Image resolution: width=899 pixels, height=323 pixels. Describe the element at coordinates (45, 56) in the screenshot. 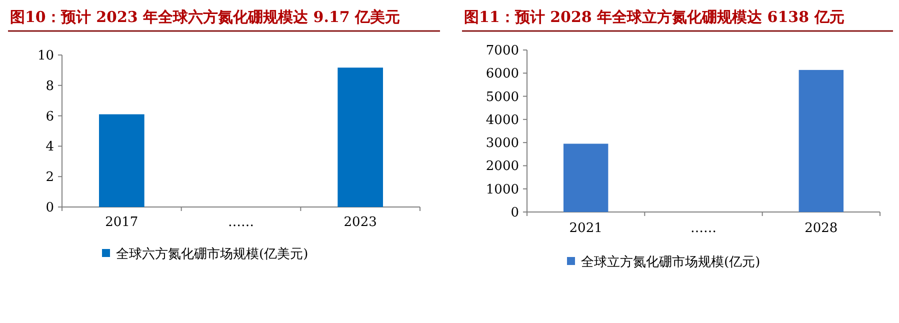

I see `y-tick-label: 10` at that location.